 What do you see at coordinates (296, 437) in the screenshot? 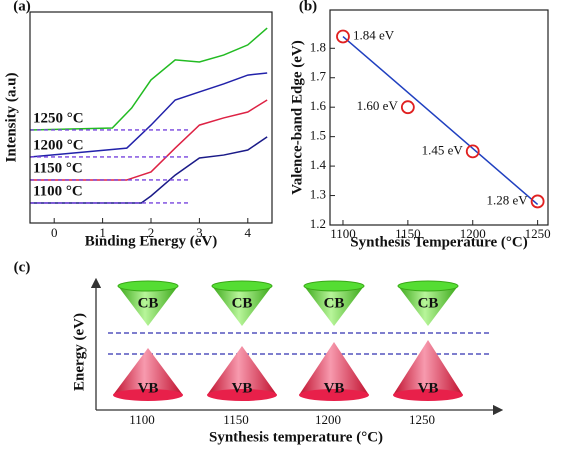
I see `x-axis-label: Synthesis temperature (°C)` at bounding box center [296, 437].